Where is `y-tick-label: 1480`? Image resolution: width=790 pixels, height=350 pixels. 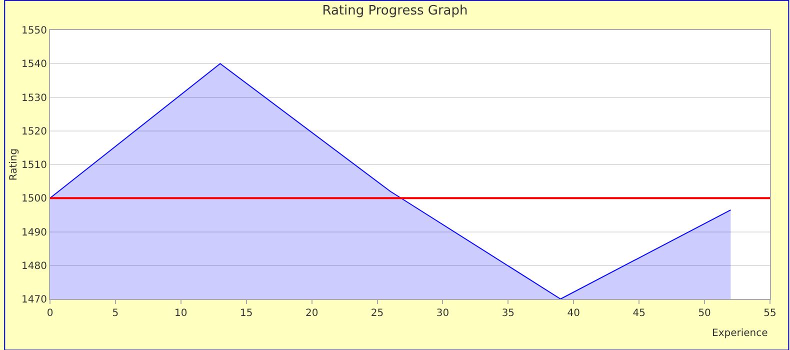 y-tick-label: 1480 is located at coordinates (34, 266).